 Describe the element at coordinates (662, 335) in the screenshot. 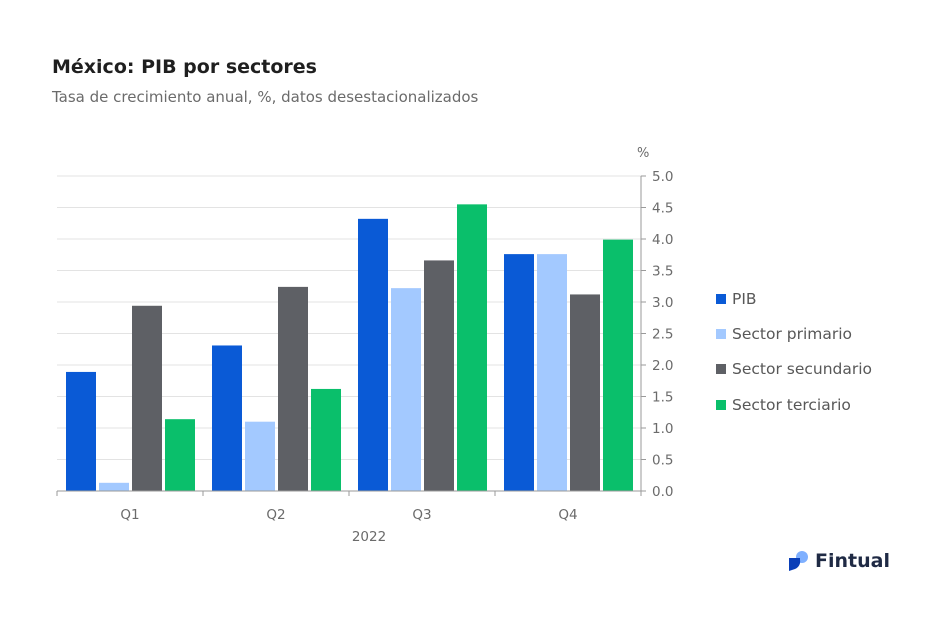

I see `y-tick-label: 2.5` at that location.